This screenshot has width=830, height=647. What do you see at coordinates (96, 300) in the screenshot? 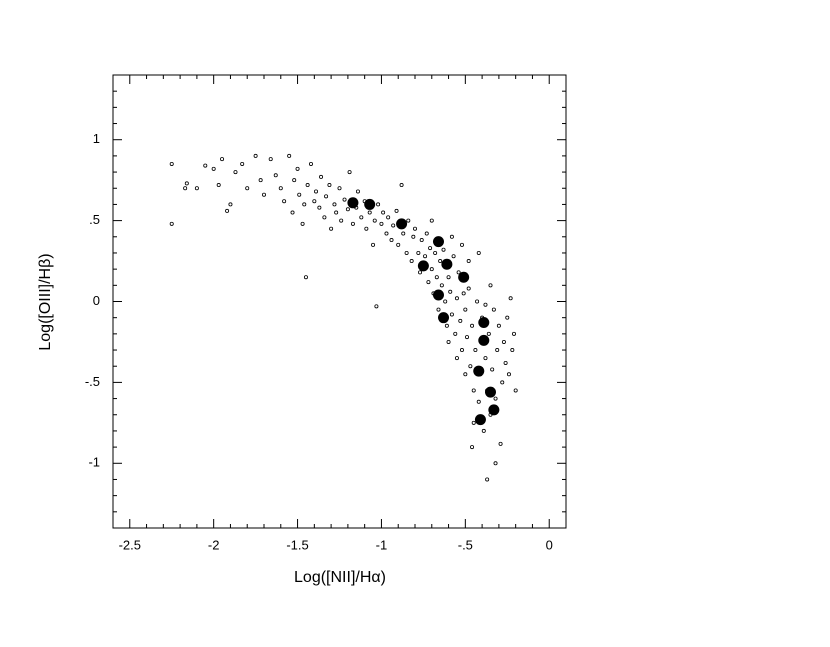
I see `y-tick-label: 0` at bounding box center [96, 300].